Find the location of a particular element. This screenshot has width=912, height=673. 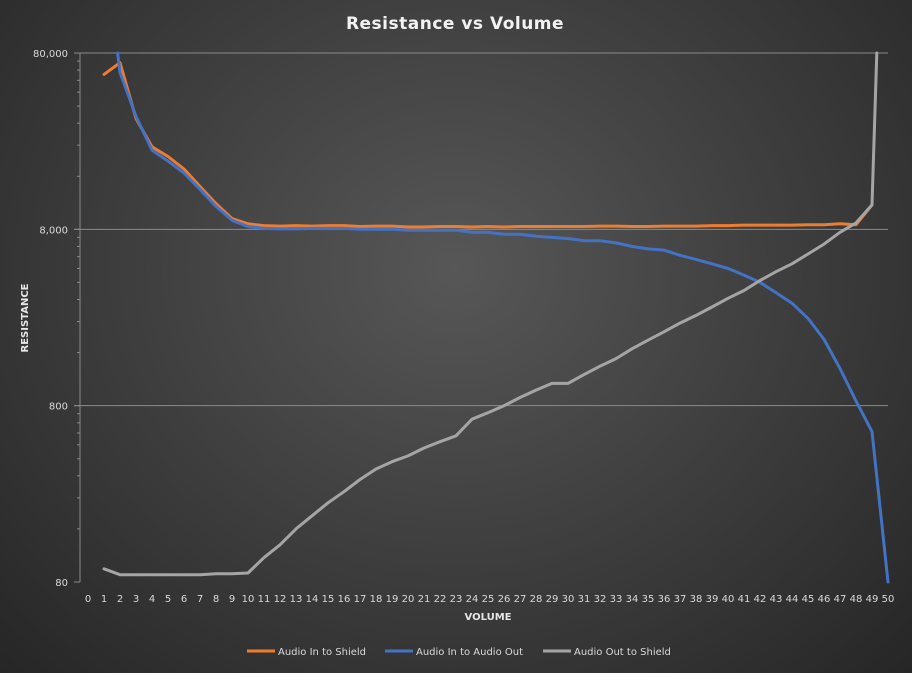

x-tick-label: 4 is located at coordinates (152, 599).